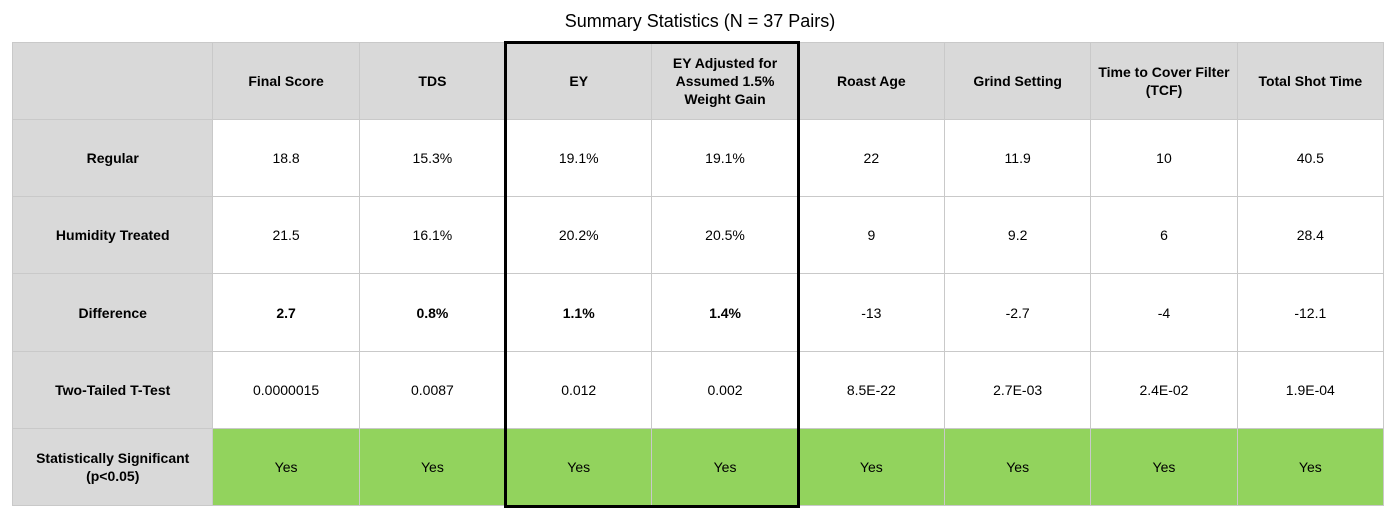  What do you see at coordinates (1164, 81) in the screenshot?
I see `column-header: Time to Cover Filter (TCF)` at bounding box center [1164, 81].